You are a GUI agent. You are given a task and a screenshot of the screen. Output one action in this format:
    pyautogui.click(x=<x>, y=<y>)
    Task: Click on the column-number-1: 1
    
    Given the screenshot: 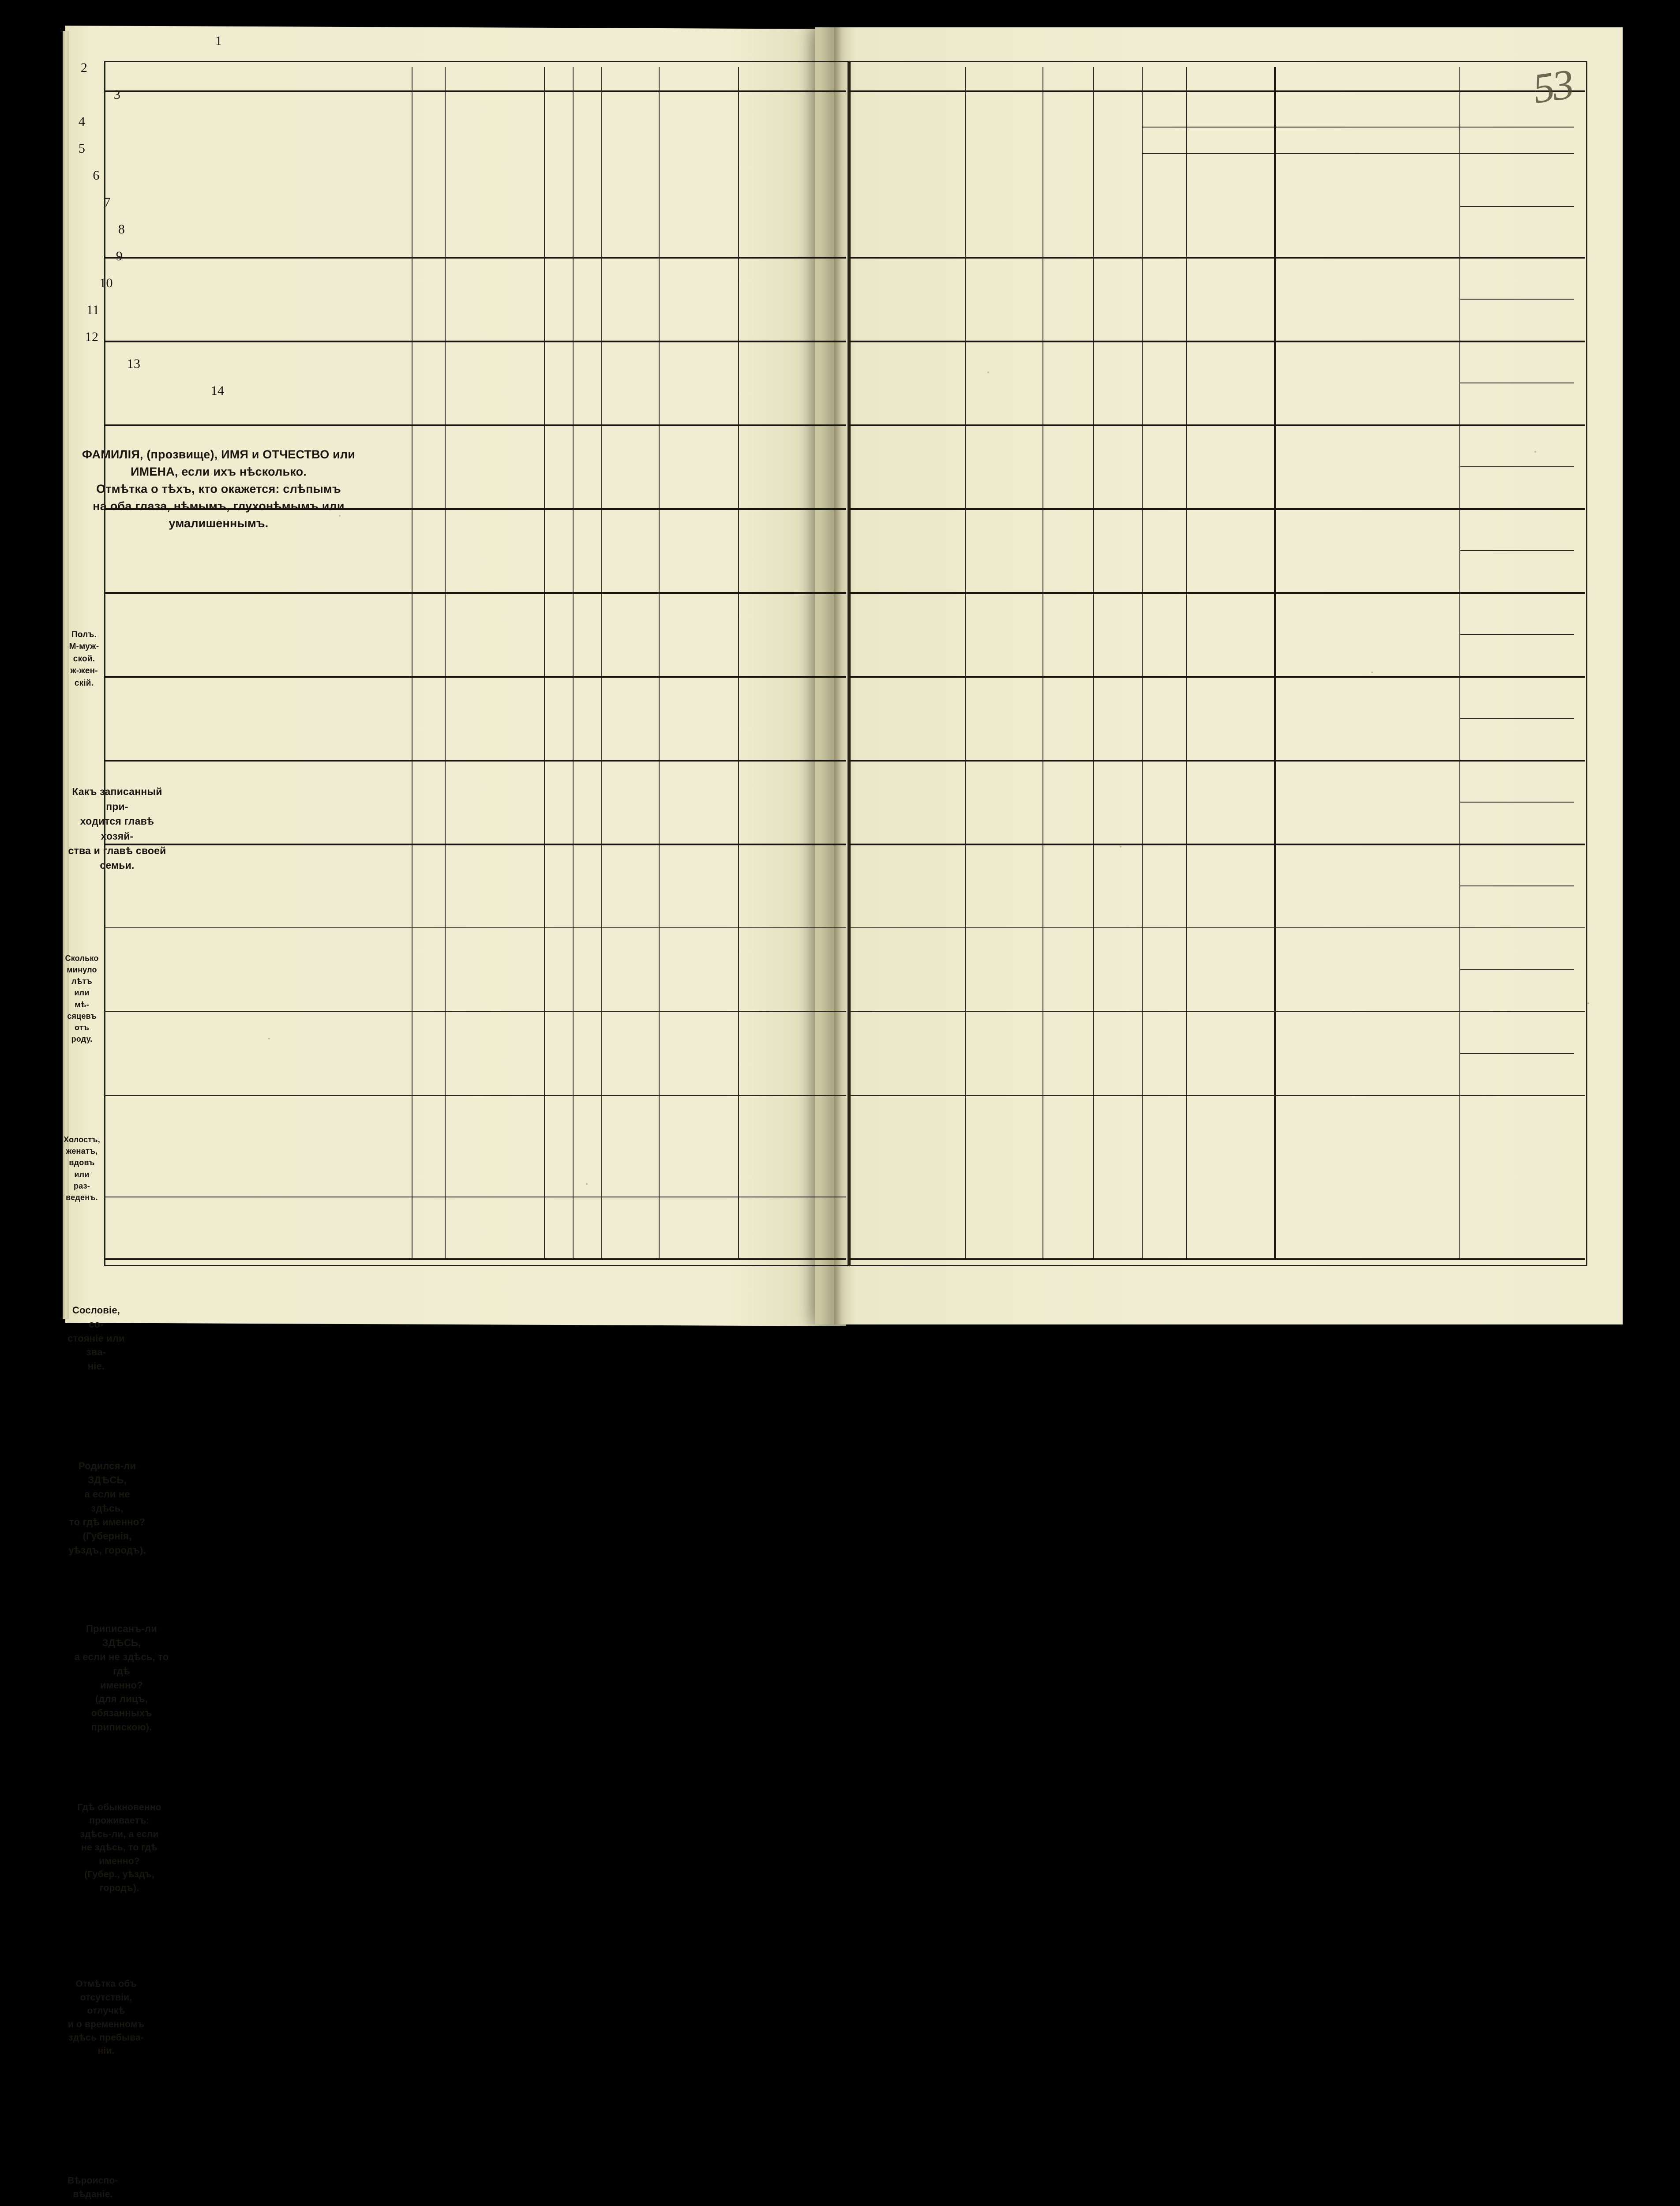 What is the action you would take?
    pyautogui.click(x=218, y=40)
    